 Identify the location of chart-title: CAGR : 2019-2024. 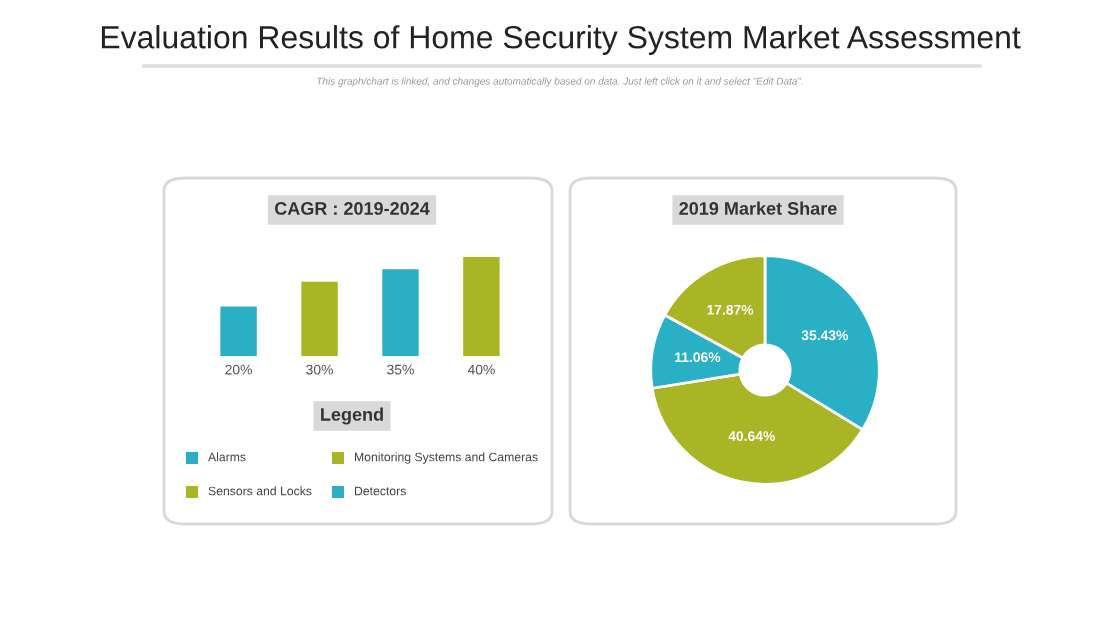
(352, 208).